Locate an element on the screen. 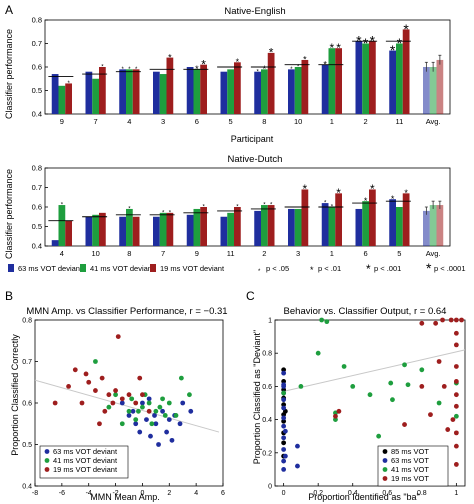 This screenshot has width=474, height=504. x-tick-label: Avg. is located at coordinates (433, 121).